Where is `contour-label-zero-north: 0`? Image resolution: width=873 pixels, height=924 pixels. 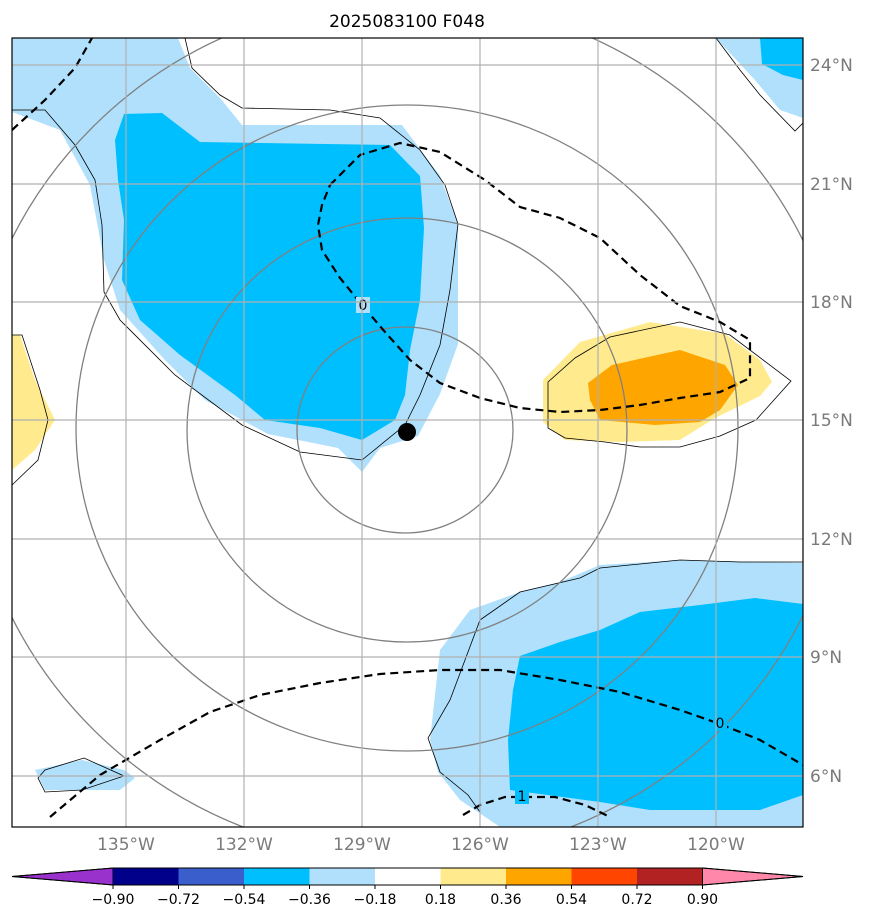 contour-label-zero-north: 0 is located at coordinates (363, 306).